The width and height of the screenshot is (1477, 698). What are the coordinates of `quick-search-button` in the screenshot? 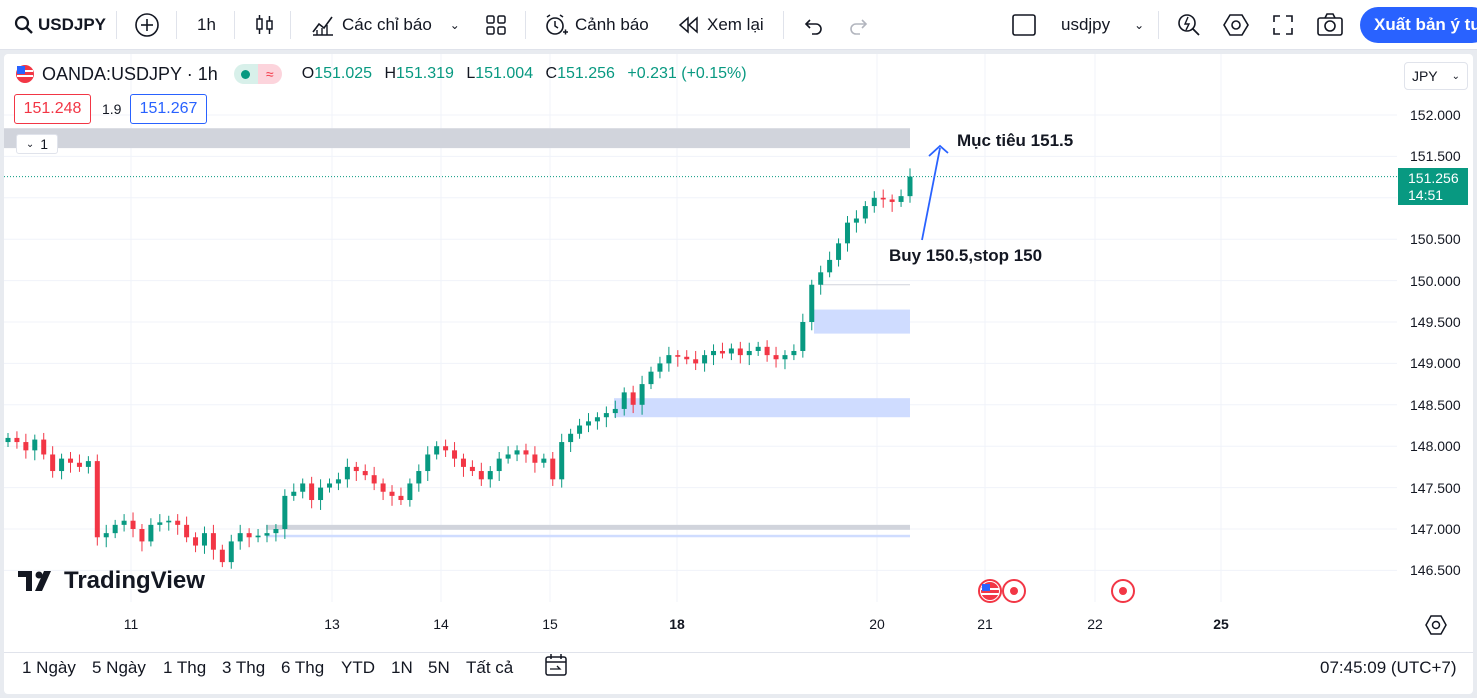 It's located at (1189, 25).